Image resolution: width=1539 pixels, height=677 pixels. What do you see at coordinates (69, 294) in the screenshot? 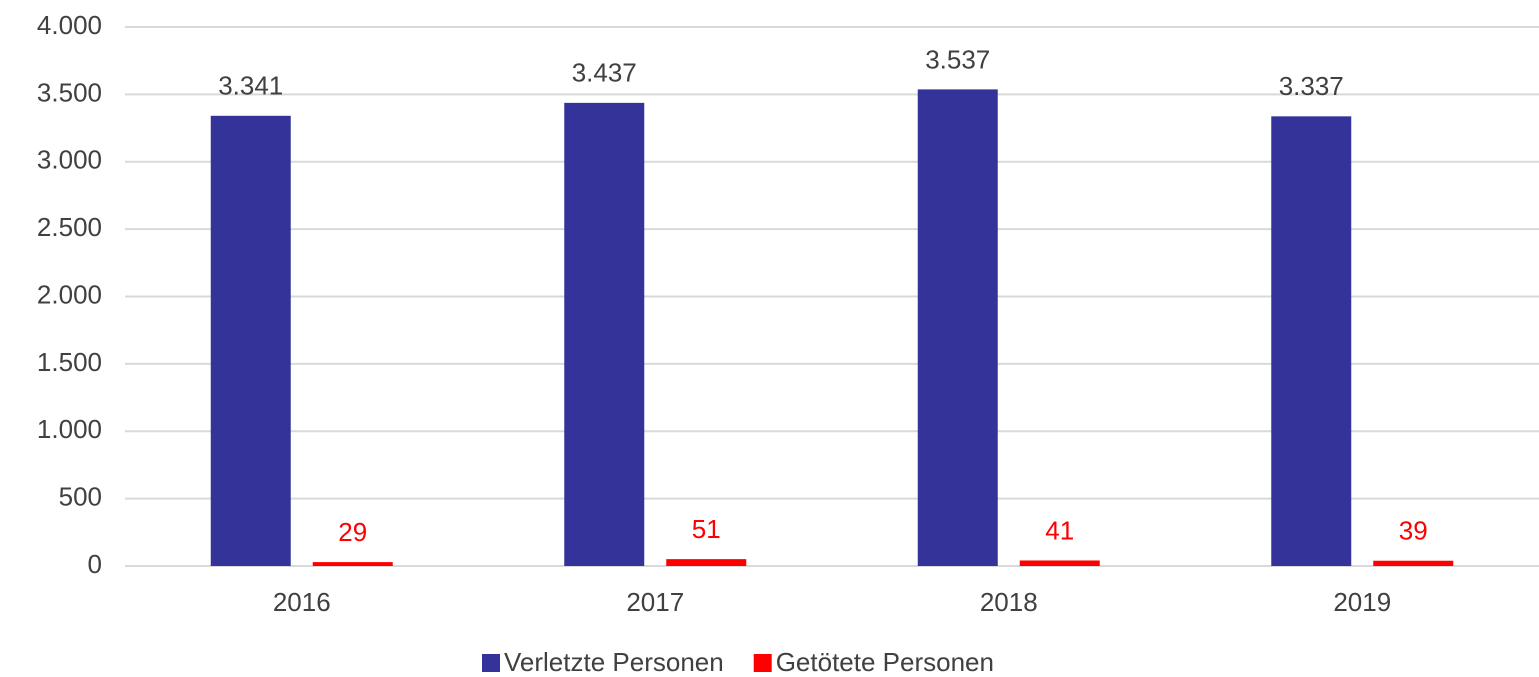
I see `y-tick-label: 2.000` at bounding box center [69, 294].